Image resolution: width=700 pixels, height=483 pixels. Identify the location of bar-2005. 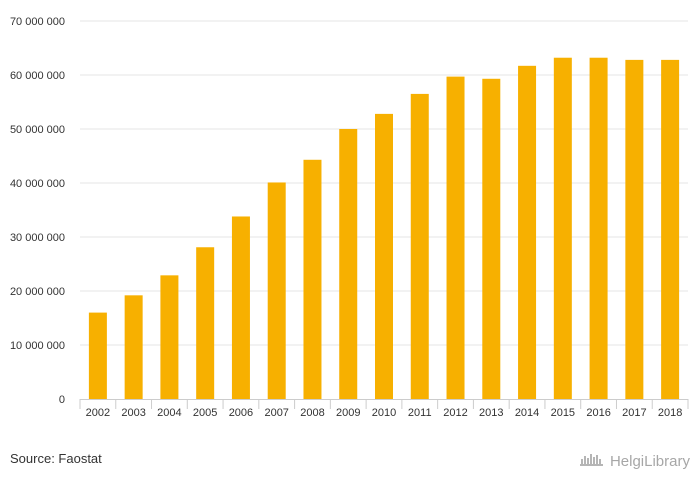
(205, 323).